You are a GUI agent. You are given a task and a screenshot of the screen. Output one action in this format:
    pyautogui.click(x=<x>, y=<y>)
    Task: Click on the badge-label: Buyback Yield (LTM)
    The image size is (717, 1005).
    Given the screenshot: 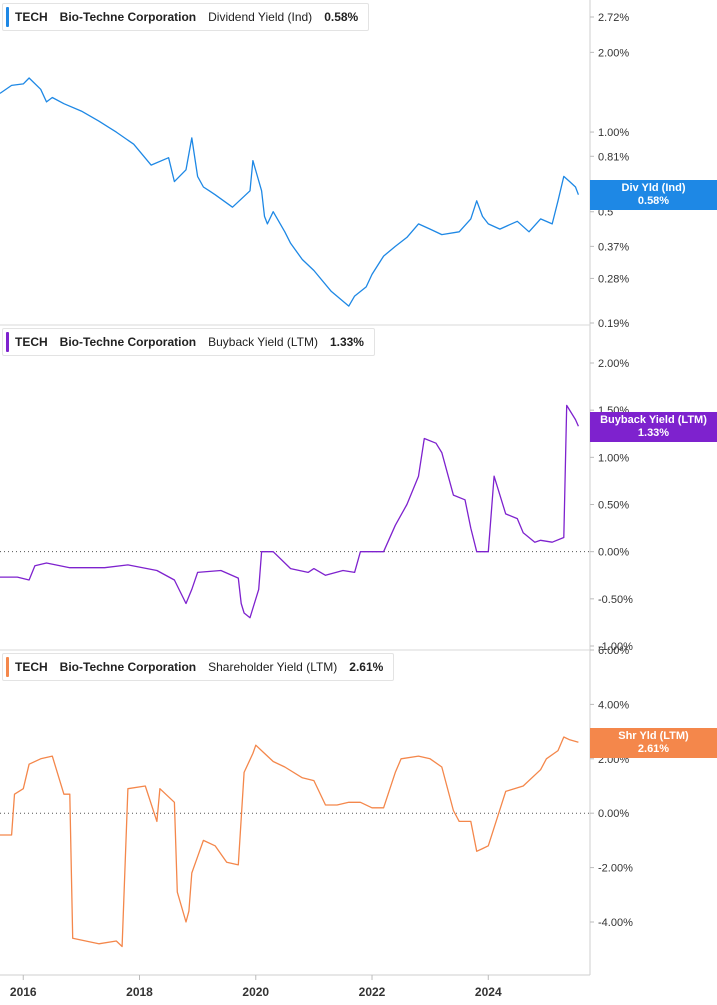 What is the action you would take?
    pyautogui.click(x=653, y=420)
    